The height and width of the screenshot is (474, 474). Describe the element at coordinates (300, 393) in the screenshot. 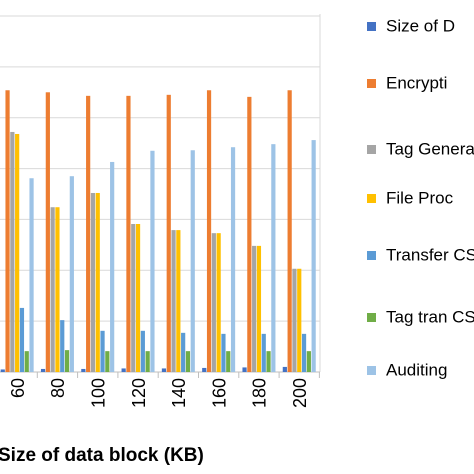

I see `x-tick-label: 200` at that location.